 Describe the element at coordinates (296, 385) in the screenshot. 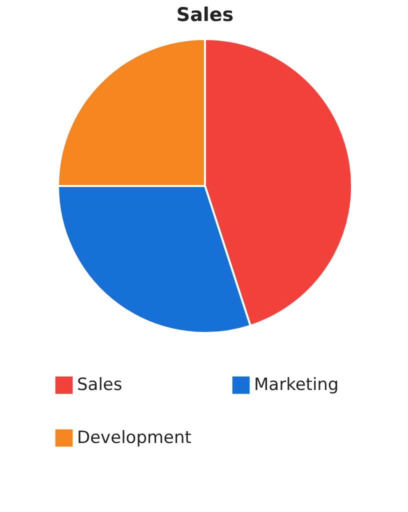

I see `legend-label: Marketing` at that location.